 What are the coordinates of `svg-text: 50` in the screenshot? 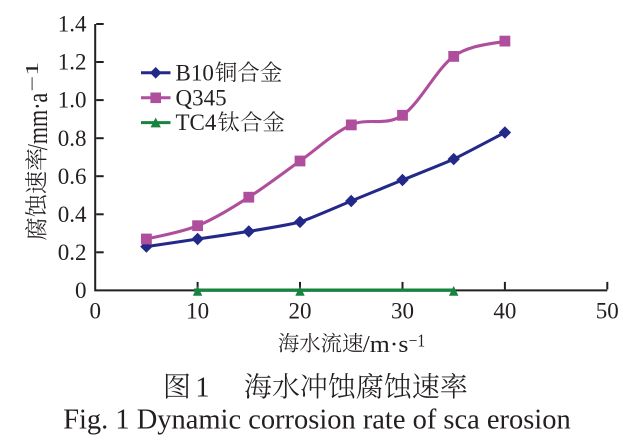 It's located at (607, 311).